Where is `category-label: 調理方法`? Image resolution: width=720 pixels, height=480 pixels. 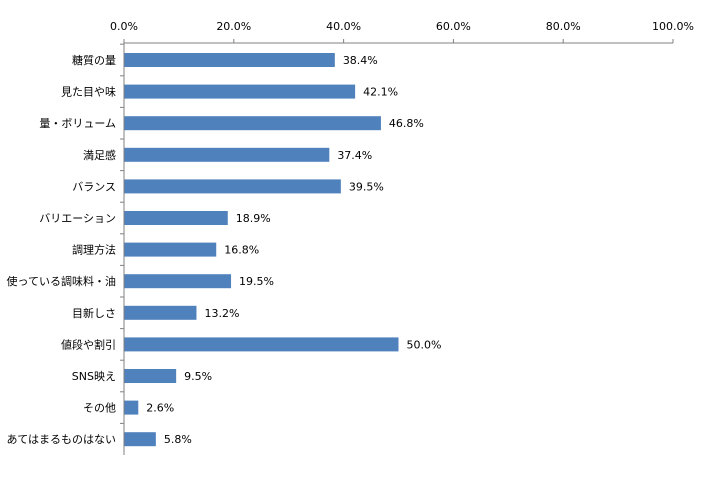 category-label: 調理方法 is located at coordinates (94, 250).